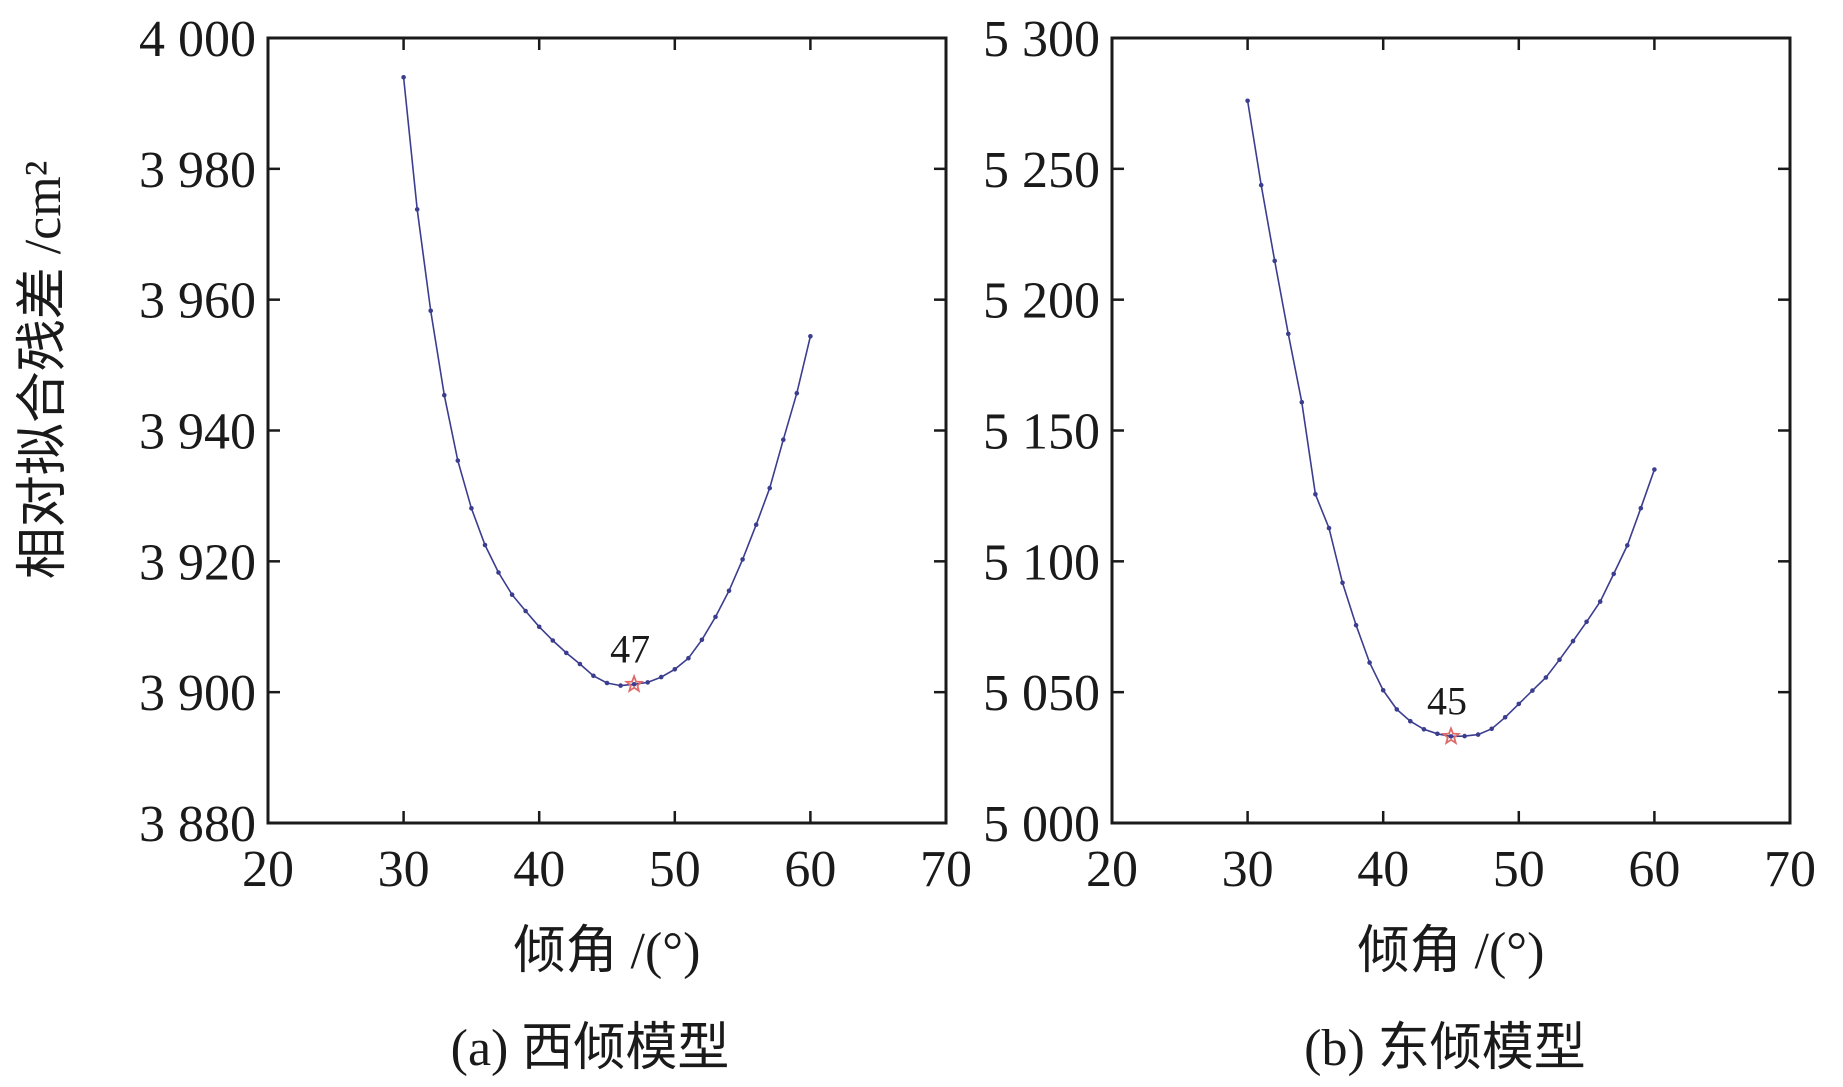  I want to click on minimum-label: 45, so click(1447, 700).